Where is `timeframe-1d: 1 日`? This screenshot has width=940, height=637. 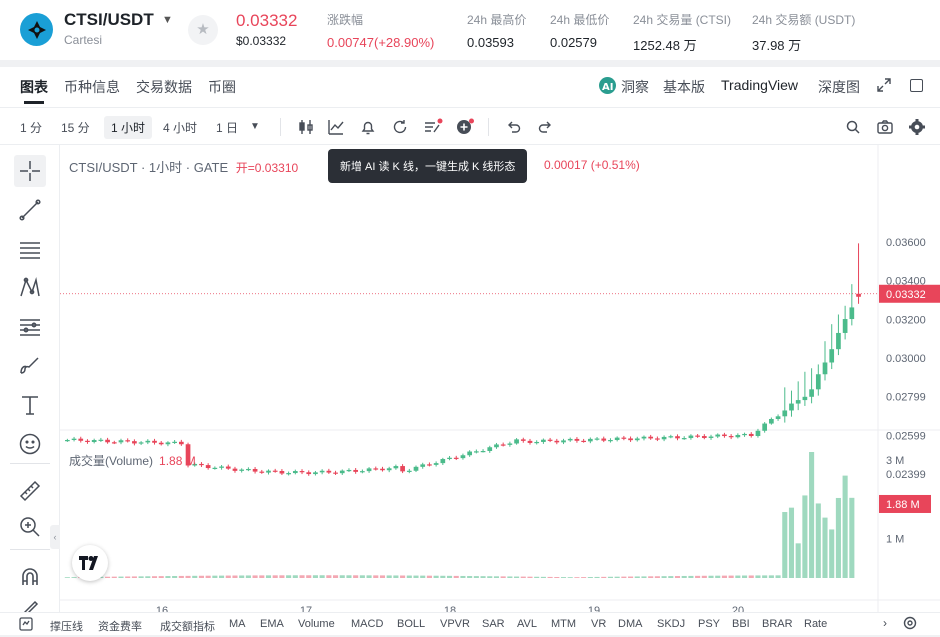
timeframe-1d: 1 日 is located at coordinates (227, 128).